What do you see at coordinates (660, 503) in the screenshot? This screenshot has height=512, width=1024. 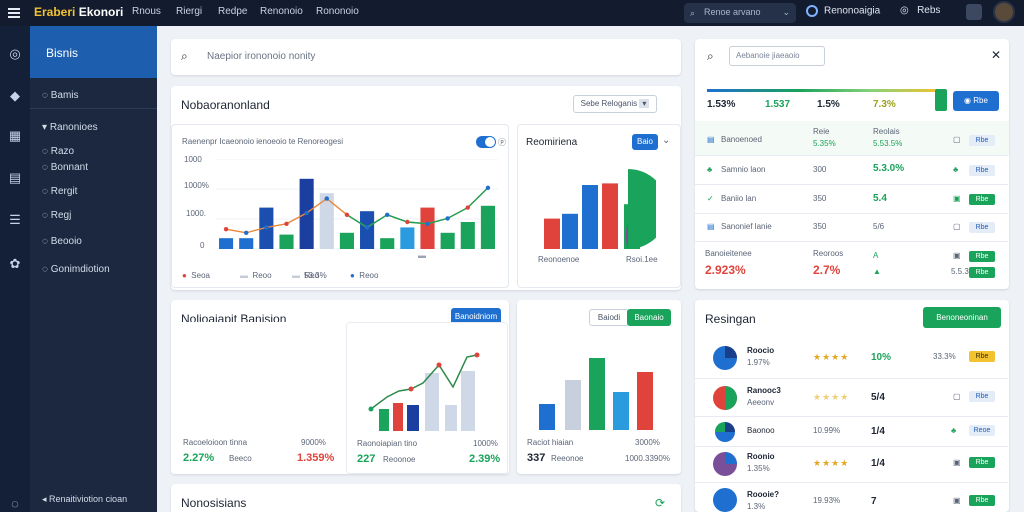 I see `refresh-icon: ⟳` at bounding box center [660, 503].